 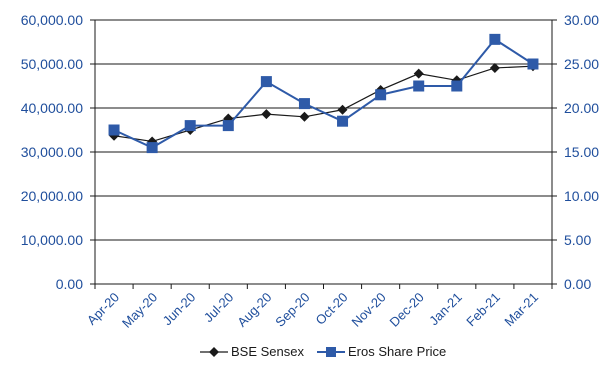 What do you see at coordinates (407, 310) in the screenshot?
I see `x-tick-label: Dec-20` at bounding box center [407, 310].